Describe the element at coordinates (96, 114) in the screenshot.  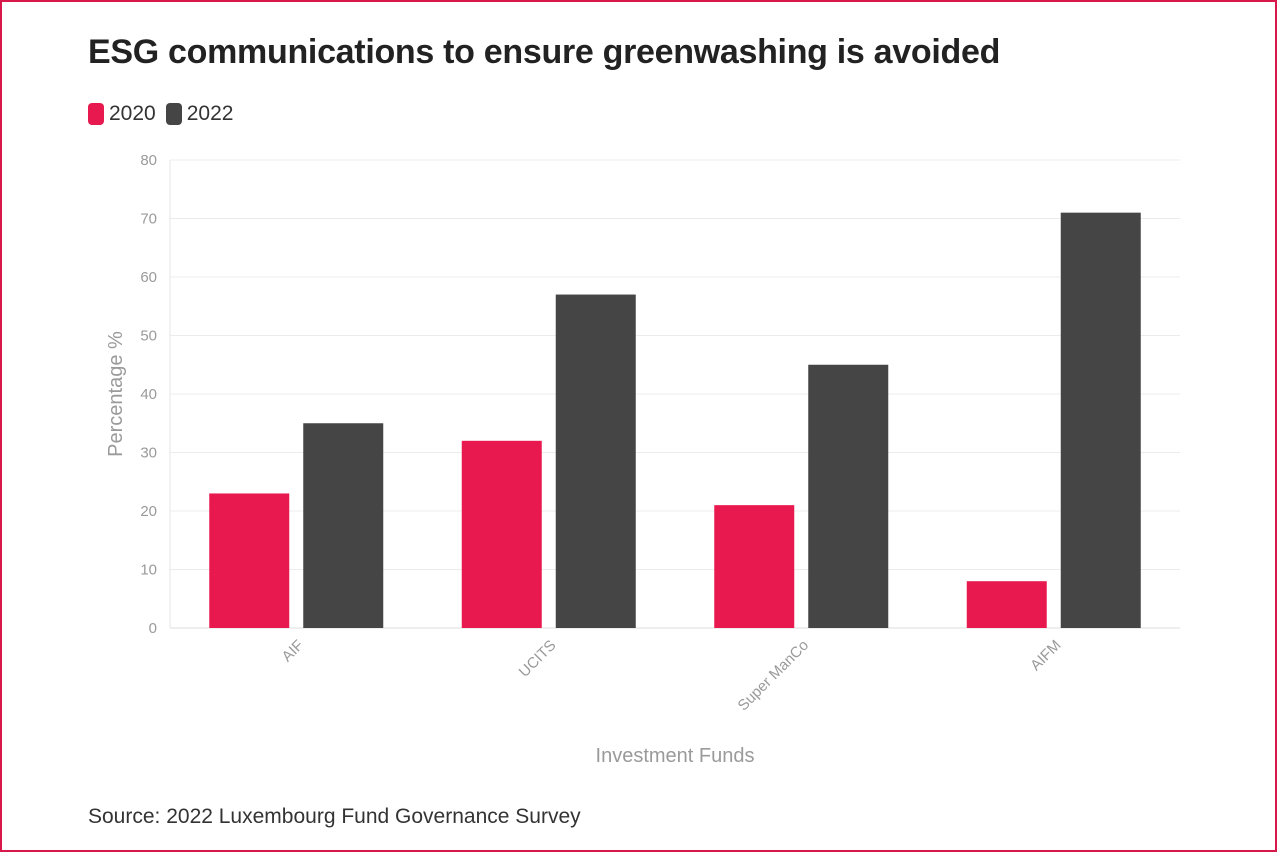
I see `legend-swatch-2020` at that location.